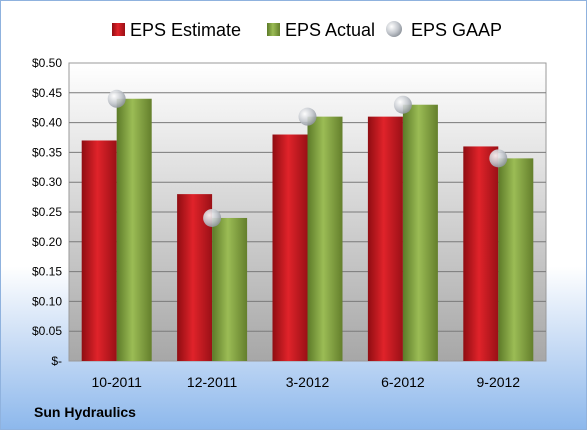 The width and height of the screenshot is (587, 430). I want to click on y-tick-label: $0.05, so click(47, 331).